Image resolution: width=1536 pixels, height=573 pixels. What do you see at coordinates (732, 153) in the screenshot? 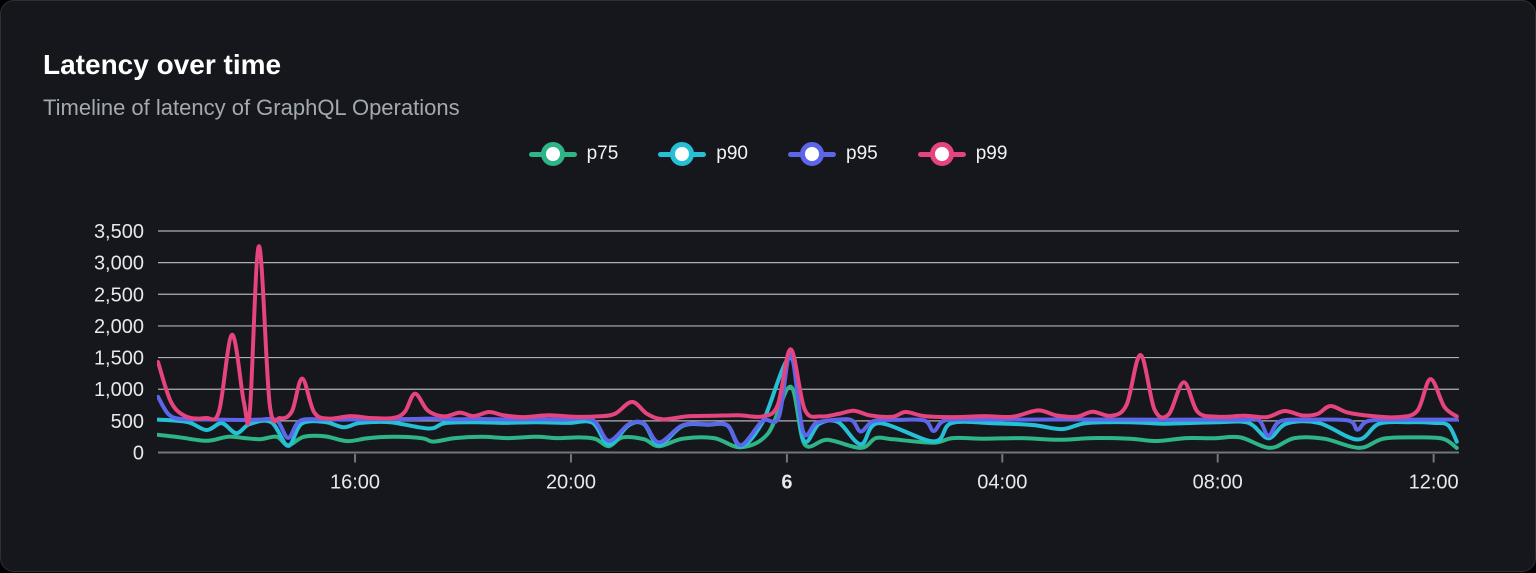
I see `legend-label: p90` at bounding box center [732, 153].